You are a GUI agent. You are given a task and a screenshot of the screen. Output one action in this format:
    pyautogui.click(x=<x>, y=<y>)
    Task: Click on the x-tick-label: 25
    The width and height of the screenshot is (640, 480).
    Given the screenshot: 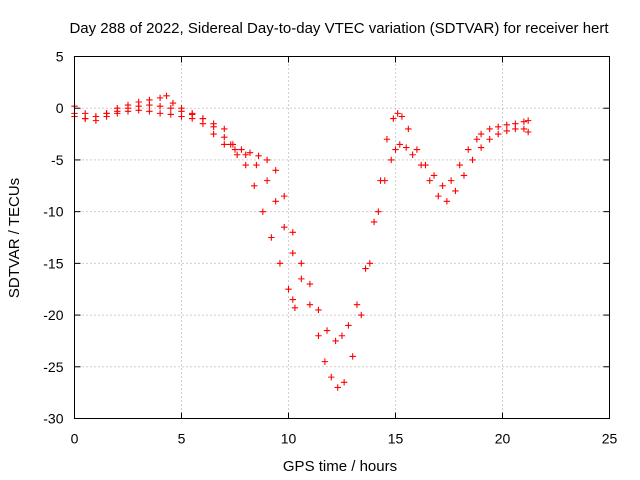 What is the action you would take?
    pyautogui.click(x=610, y=439)
    